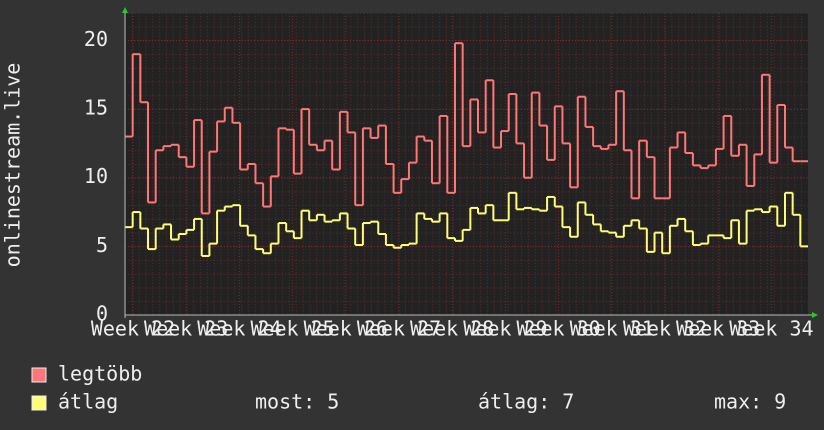 The image size is (824, 430). I want to click on x-tick-label: Week 31, so click(612, 329).